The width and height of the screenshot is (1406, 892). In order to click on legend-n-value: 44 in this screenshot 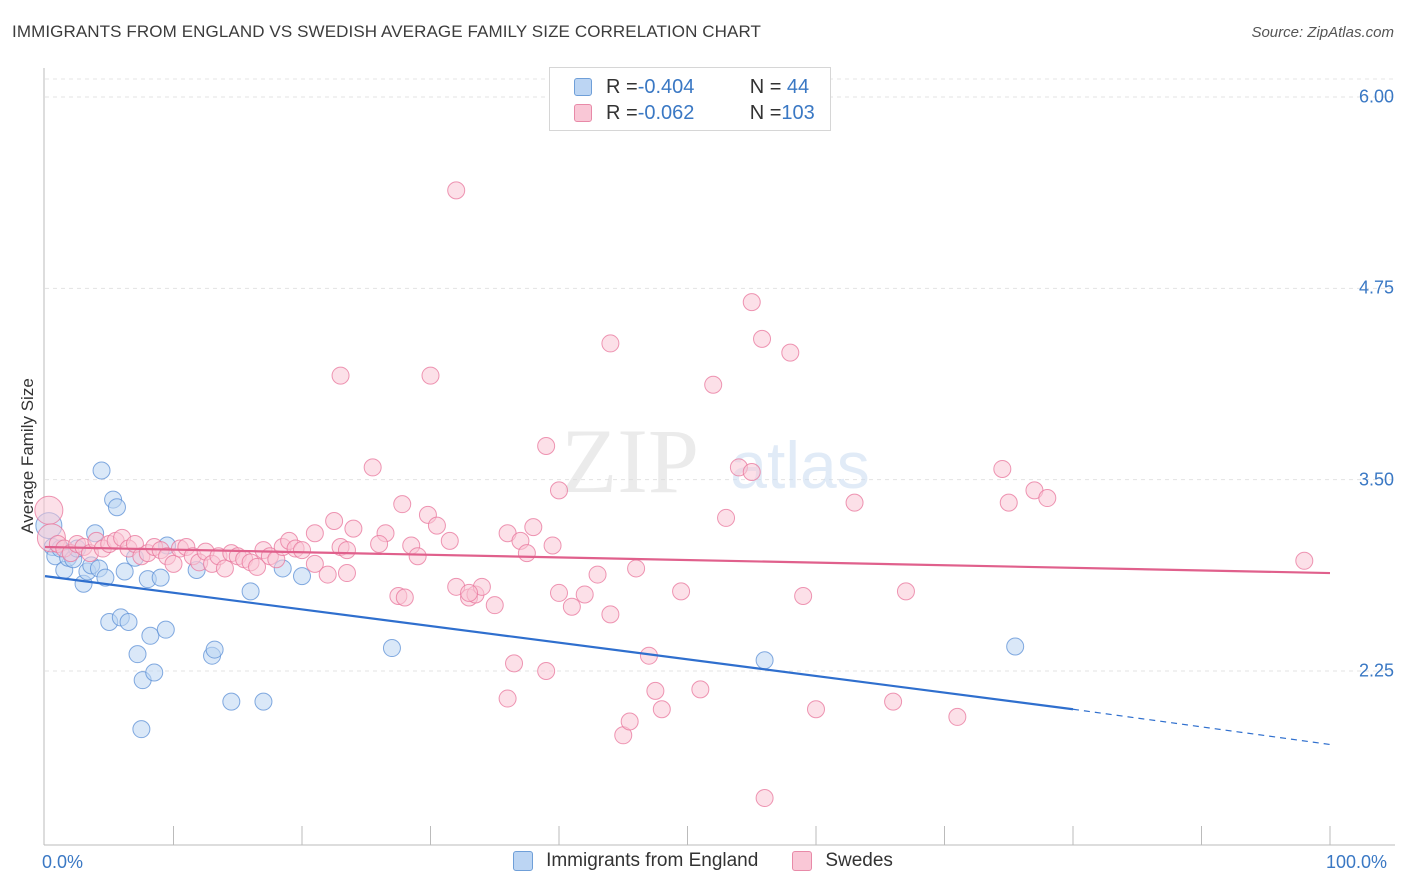, I will do `click(795, 86)`.